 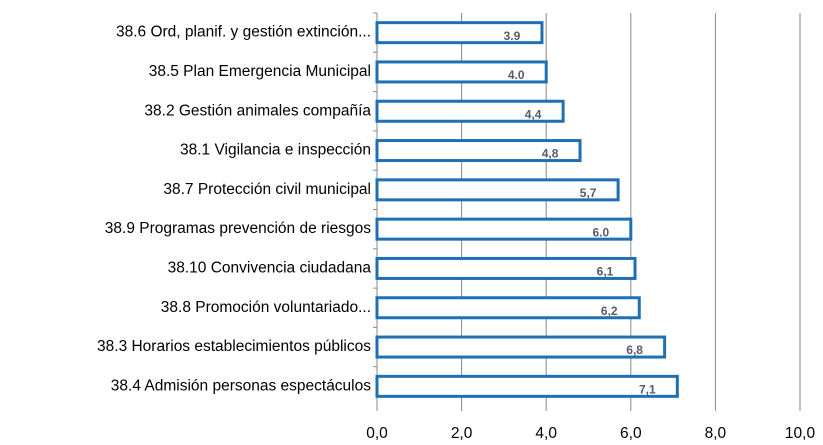 What do you see at coordinates (234, 346) in the screenshot?
I see `y-tick-label: 38.3 Horarios establecimientos públicos` at bounding box center [234, 346].